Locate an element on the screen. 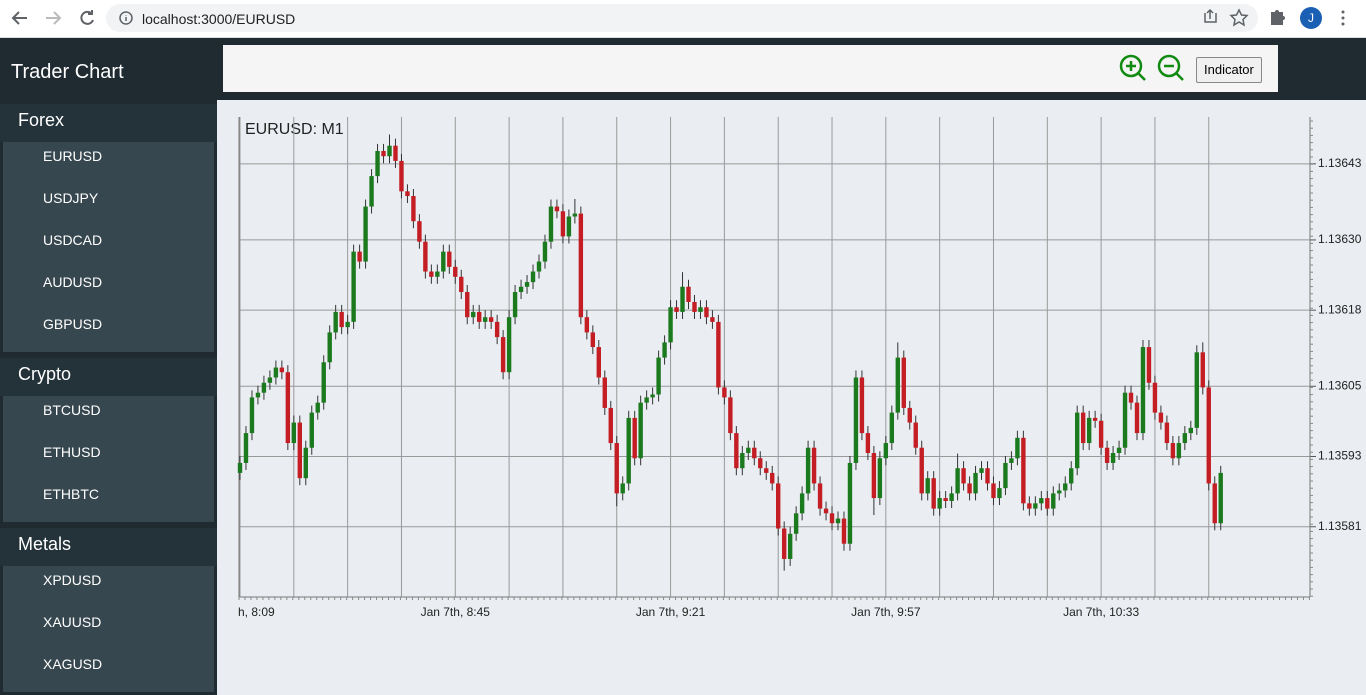 The width and height of the screenshot is (1366, 695). symbol-link: ETHUSD is located at coordinates (72, 452).